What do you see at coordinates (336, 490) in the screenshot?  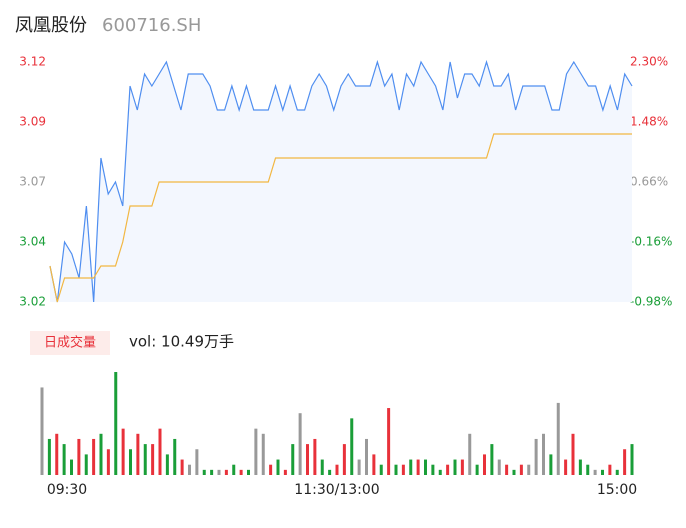 I see `x-tick-label: 11:30/13:00` at bounding box center [336, 490].